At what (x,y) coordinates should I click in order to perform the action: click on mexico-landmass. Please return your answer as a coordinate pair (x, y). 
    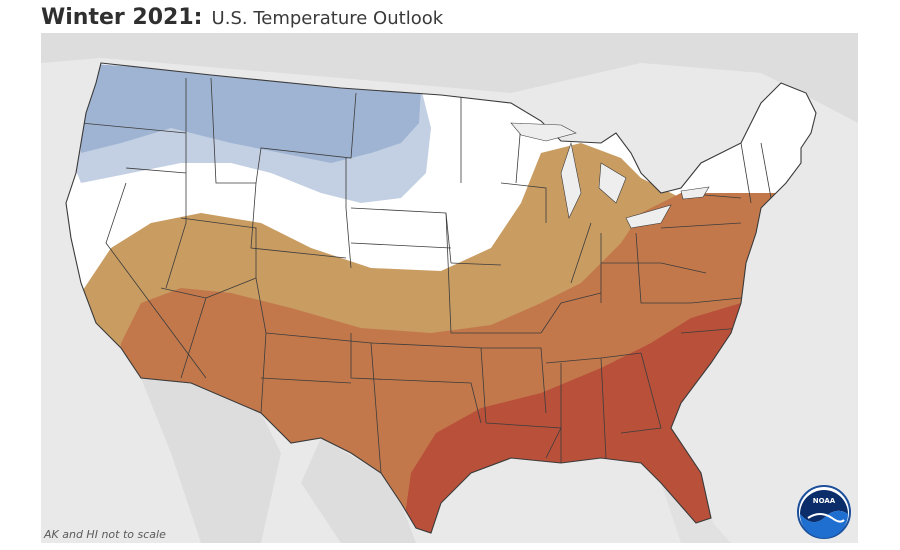
    Looking at the image, I should click on (211, 460).